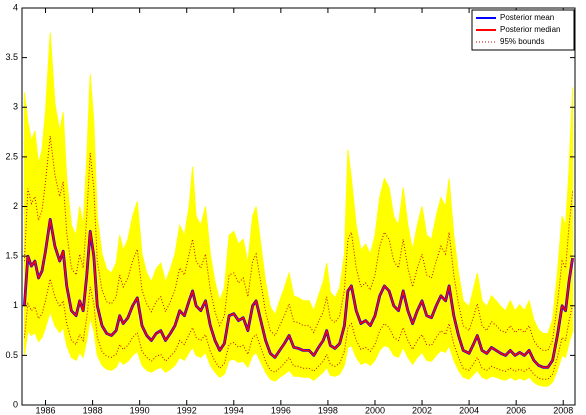  Describe the element at coordinates (527, 17) in the screenshot. I see `legend-label: Posterior mean` at that location.